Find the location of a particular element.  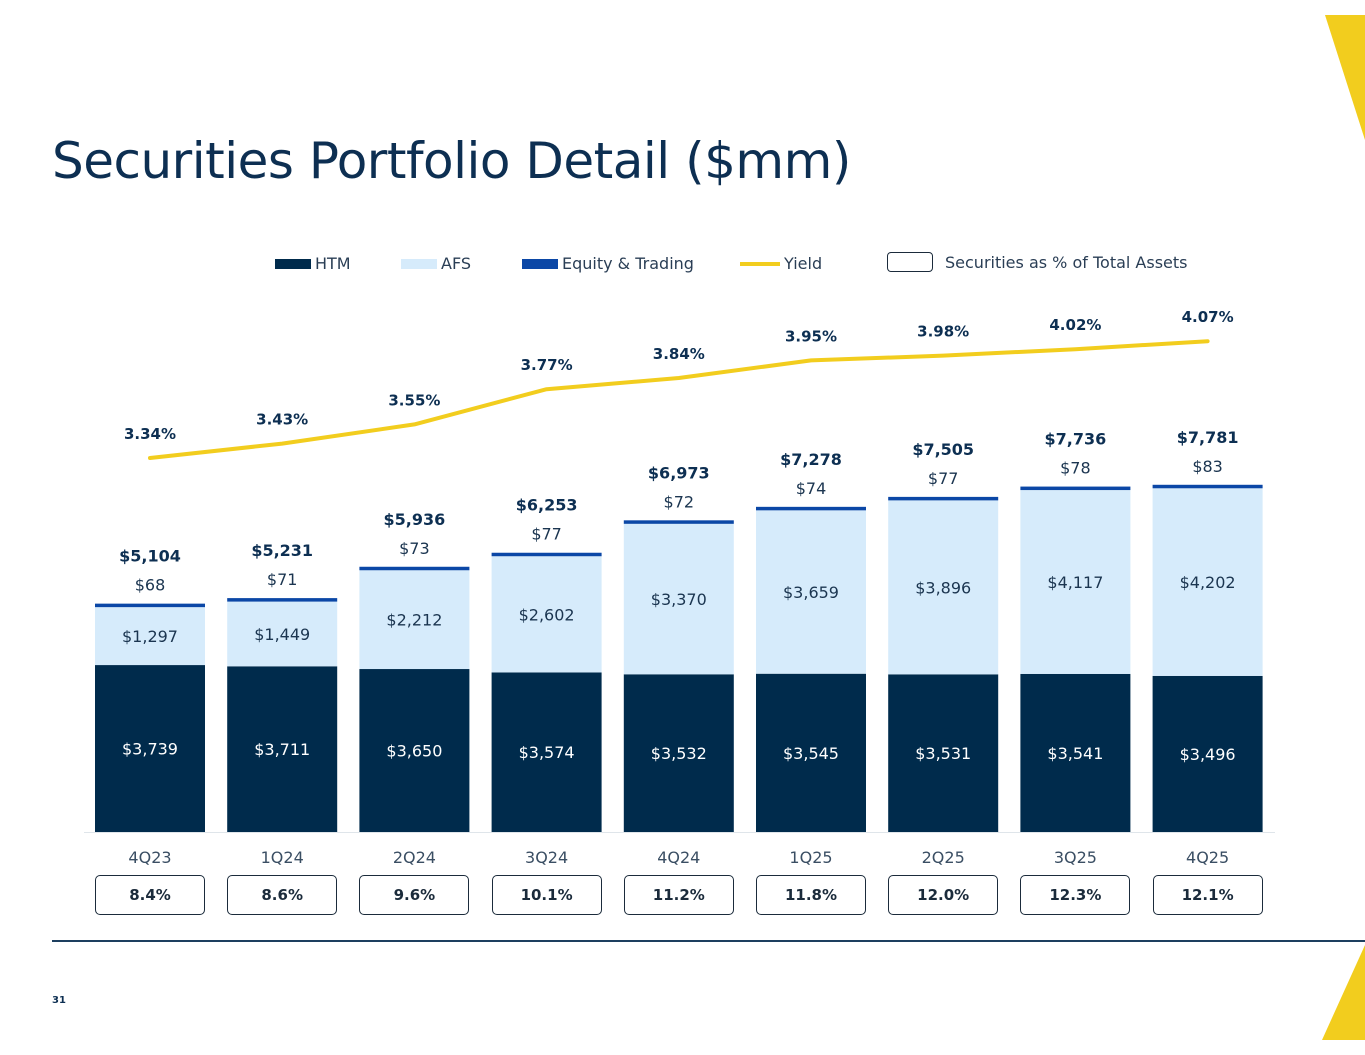

legend-pct-assets: Securities as % of Total Assets is located at coordinates (1037, 262).